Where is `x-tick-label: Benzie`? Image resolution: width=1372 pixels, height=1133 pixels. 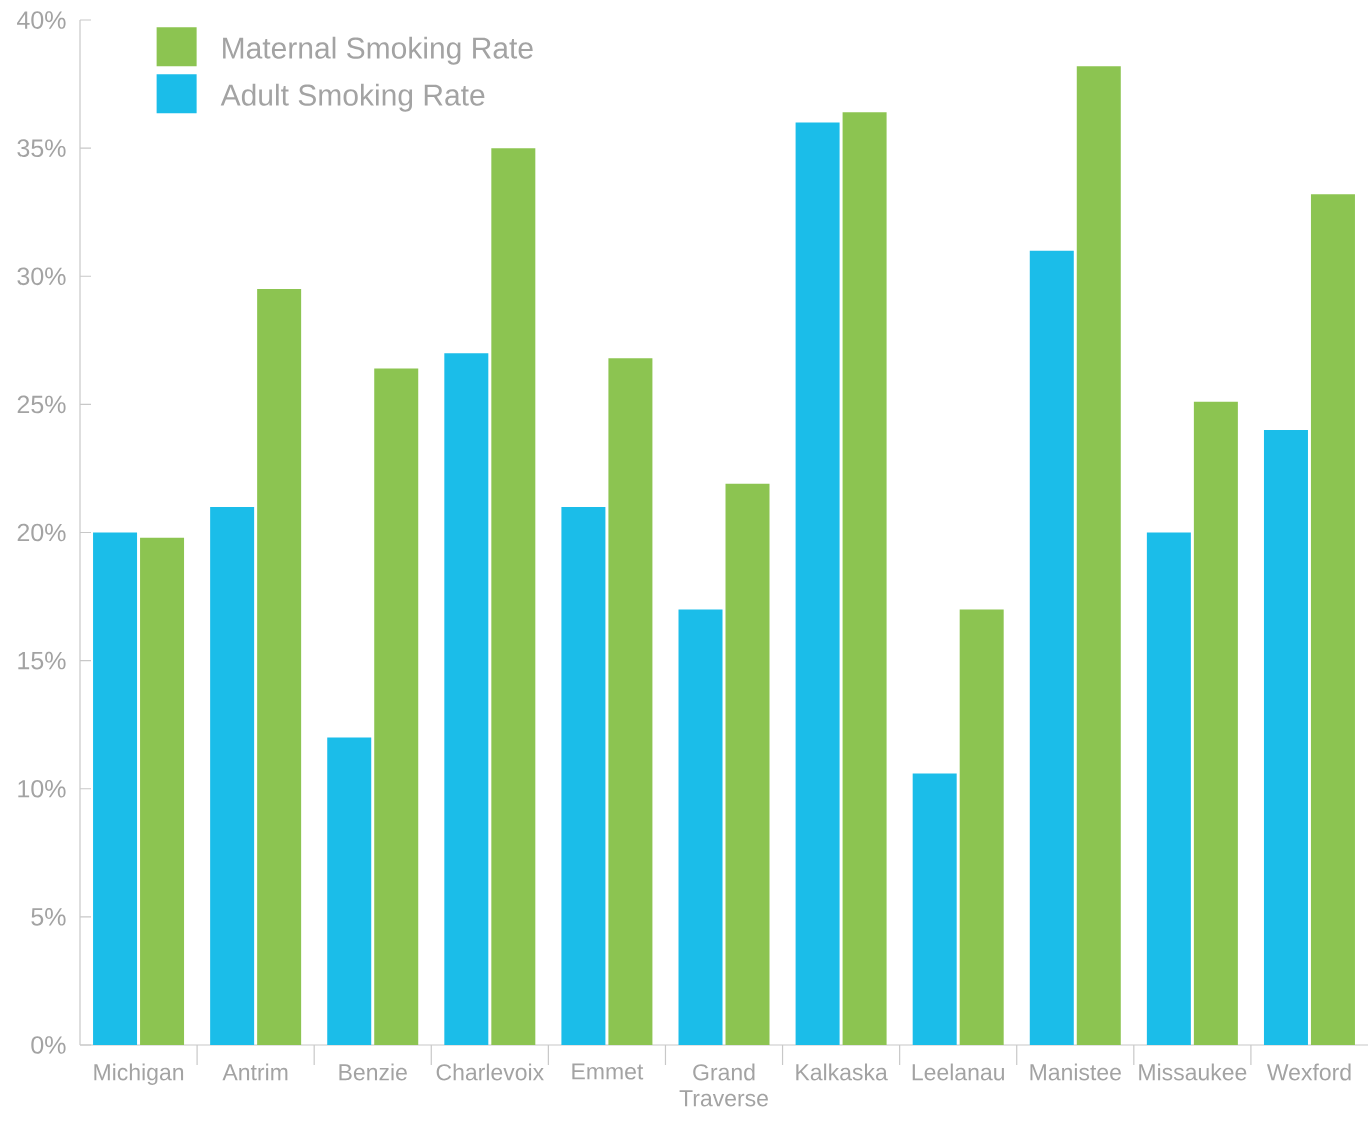
x-tick-label: Benzie is located at coordinates (373, 1072).